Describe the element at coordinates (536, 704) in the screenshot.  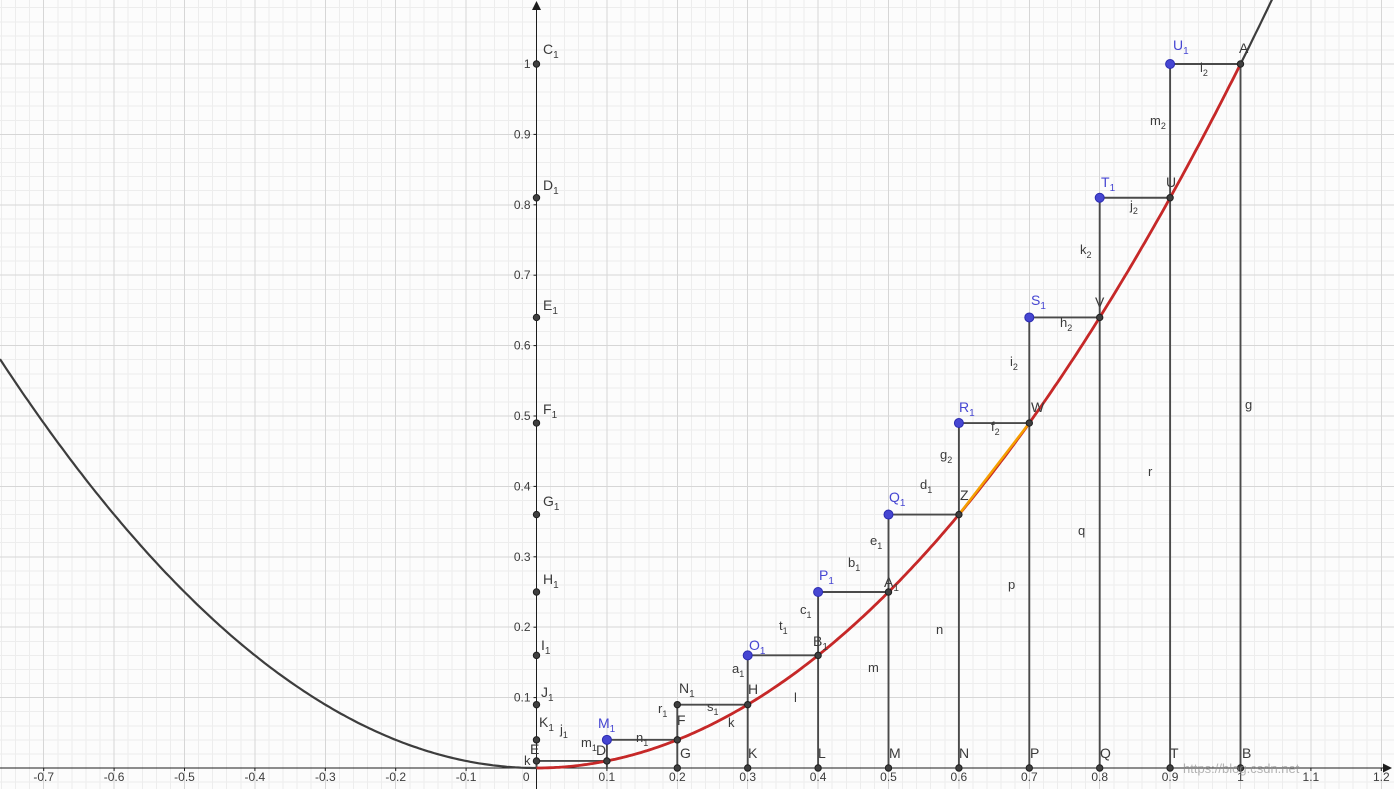
I see `point-J1` at that location.